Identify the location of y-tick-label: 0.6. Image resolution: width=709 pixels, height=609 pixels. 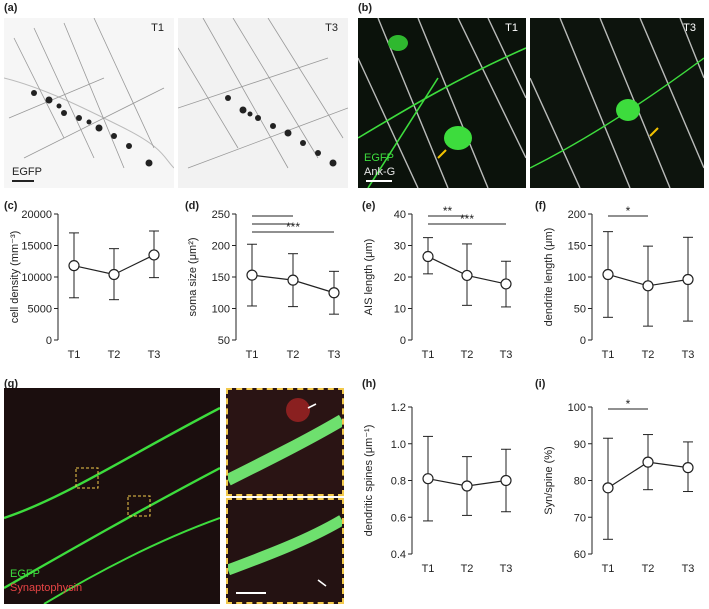
(398, 518).